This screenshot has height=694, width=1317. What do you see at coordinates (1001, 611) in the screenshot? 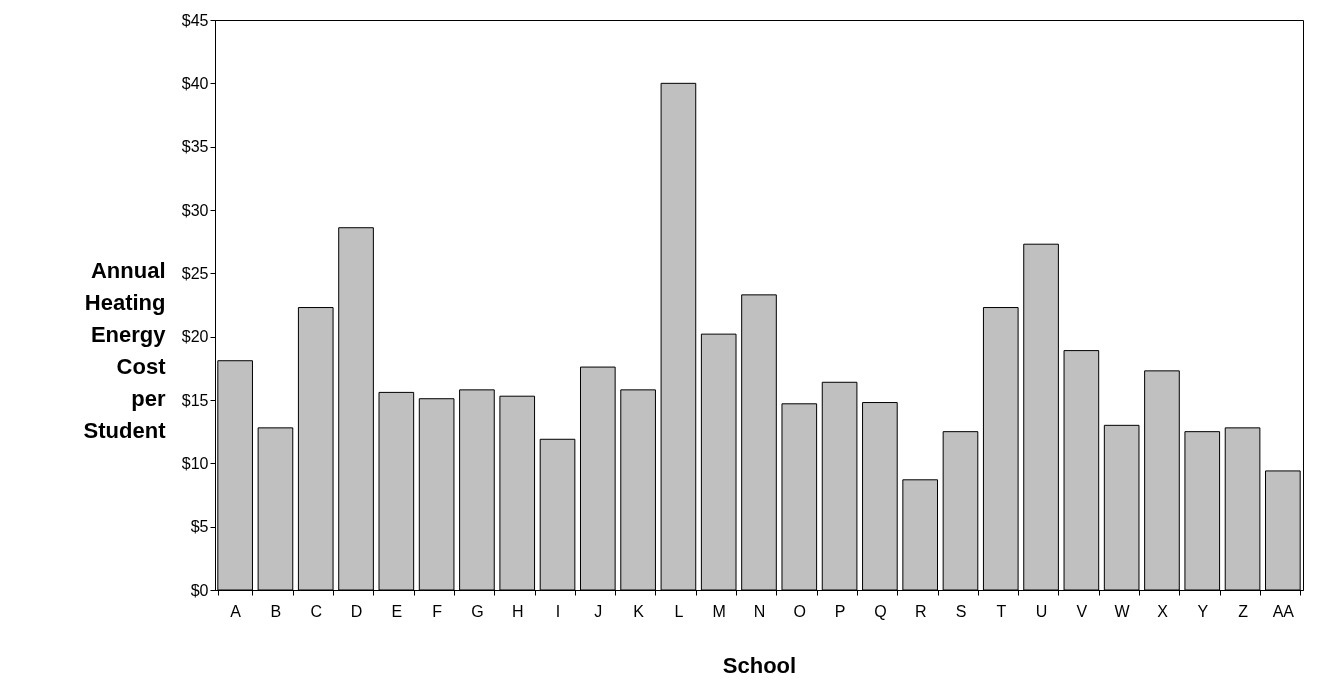
I see `x-tick-label: T` at bounding box center [1001, 611].